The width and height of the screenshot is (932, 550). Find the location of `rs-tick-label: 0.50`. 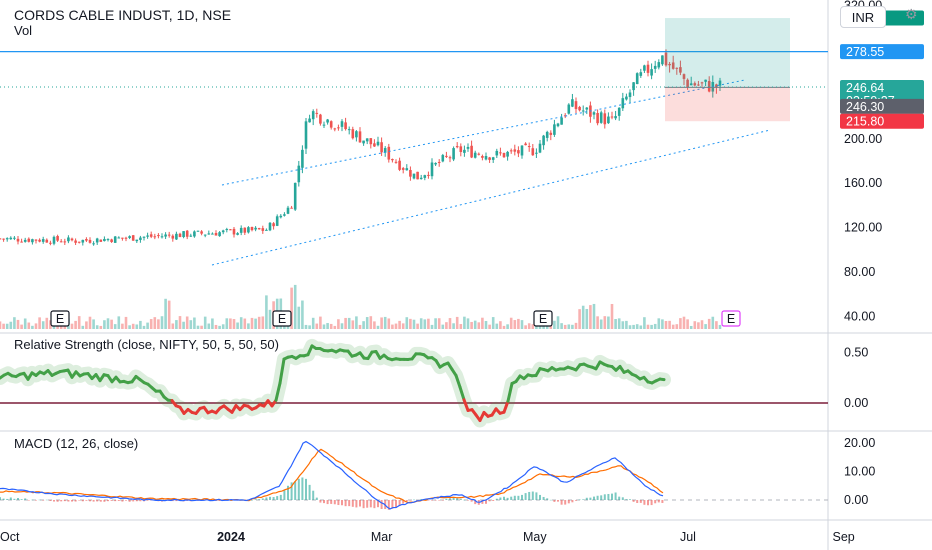

rs-tick-label: 0.50 is located at coordinates (856, 353).